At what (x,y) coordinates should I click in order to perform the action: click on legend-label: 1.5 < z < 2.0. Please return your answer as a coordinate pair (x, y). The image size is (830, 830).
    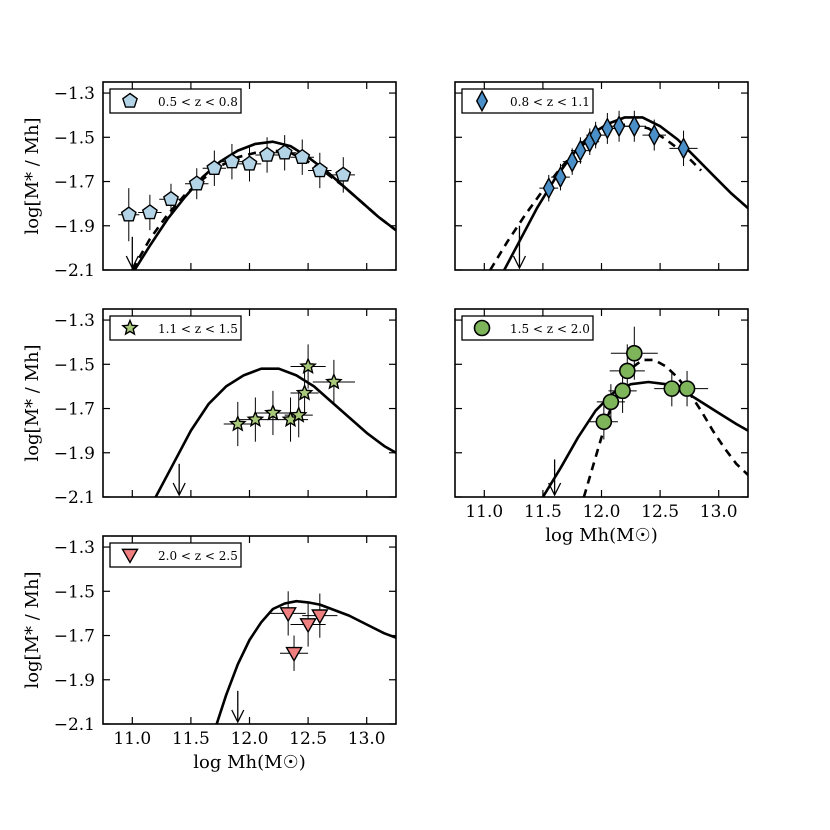
    Looking at the image, I should click on (550, 329).